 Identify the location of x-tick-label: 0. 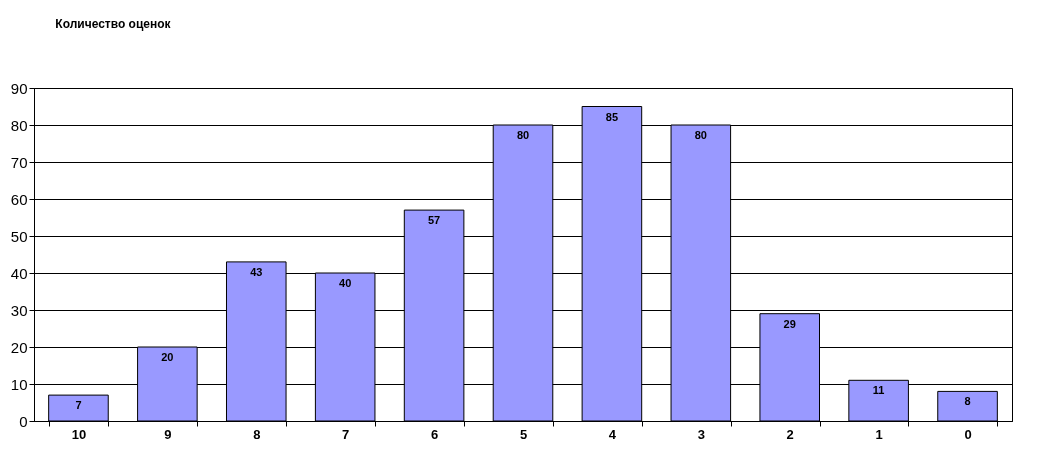
(968, 434).